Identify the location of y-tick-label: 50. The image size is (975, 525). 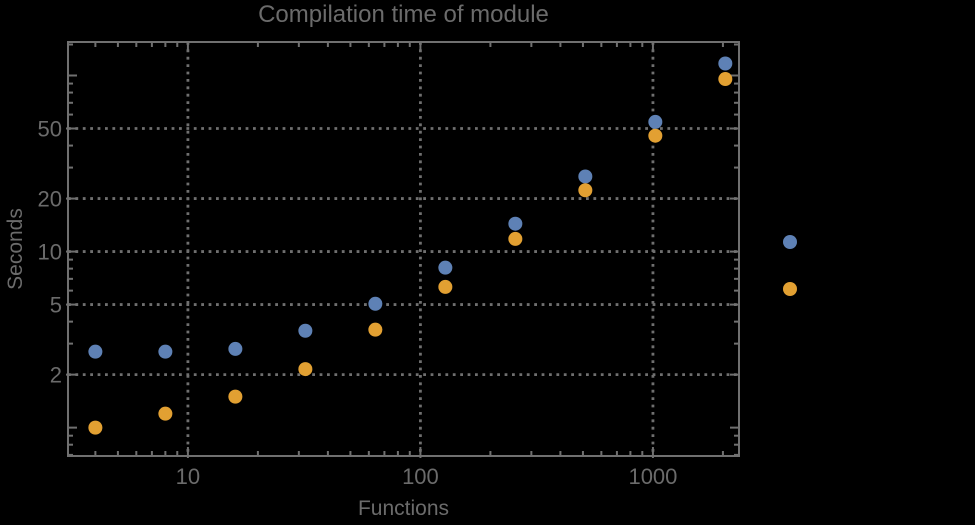
(50, 129).